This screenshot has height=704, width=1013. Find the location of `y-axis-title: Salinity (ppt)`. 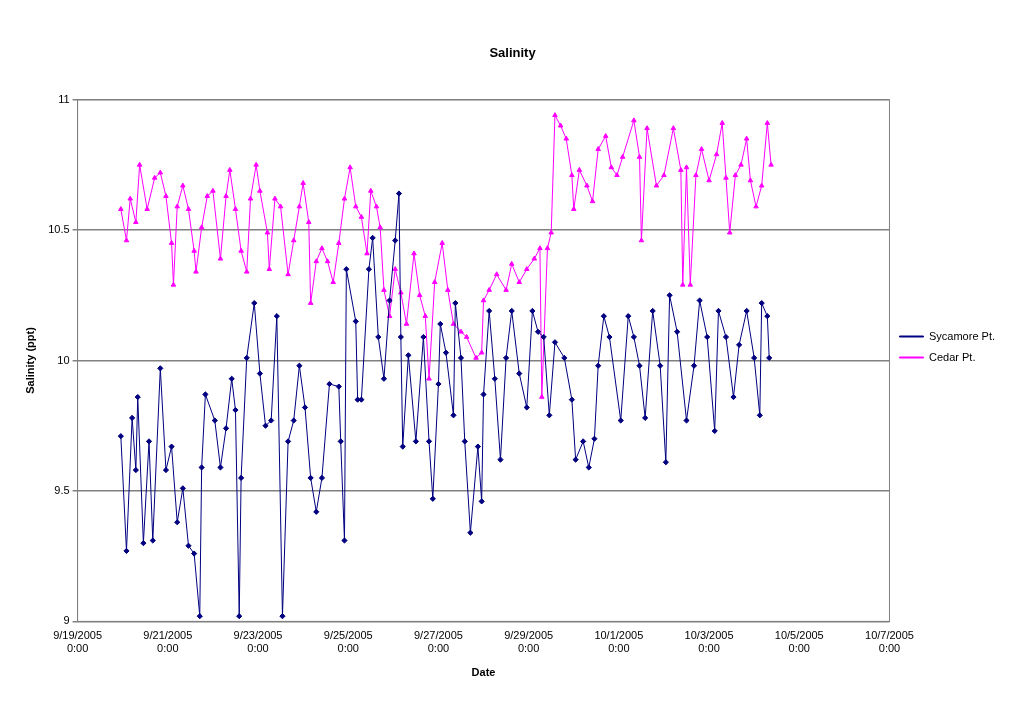

y-axis-title: Salinity (ppt) is located at coordinates (29, 360).